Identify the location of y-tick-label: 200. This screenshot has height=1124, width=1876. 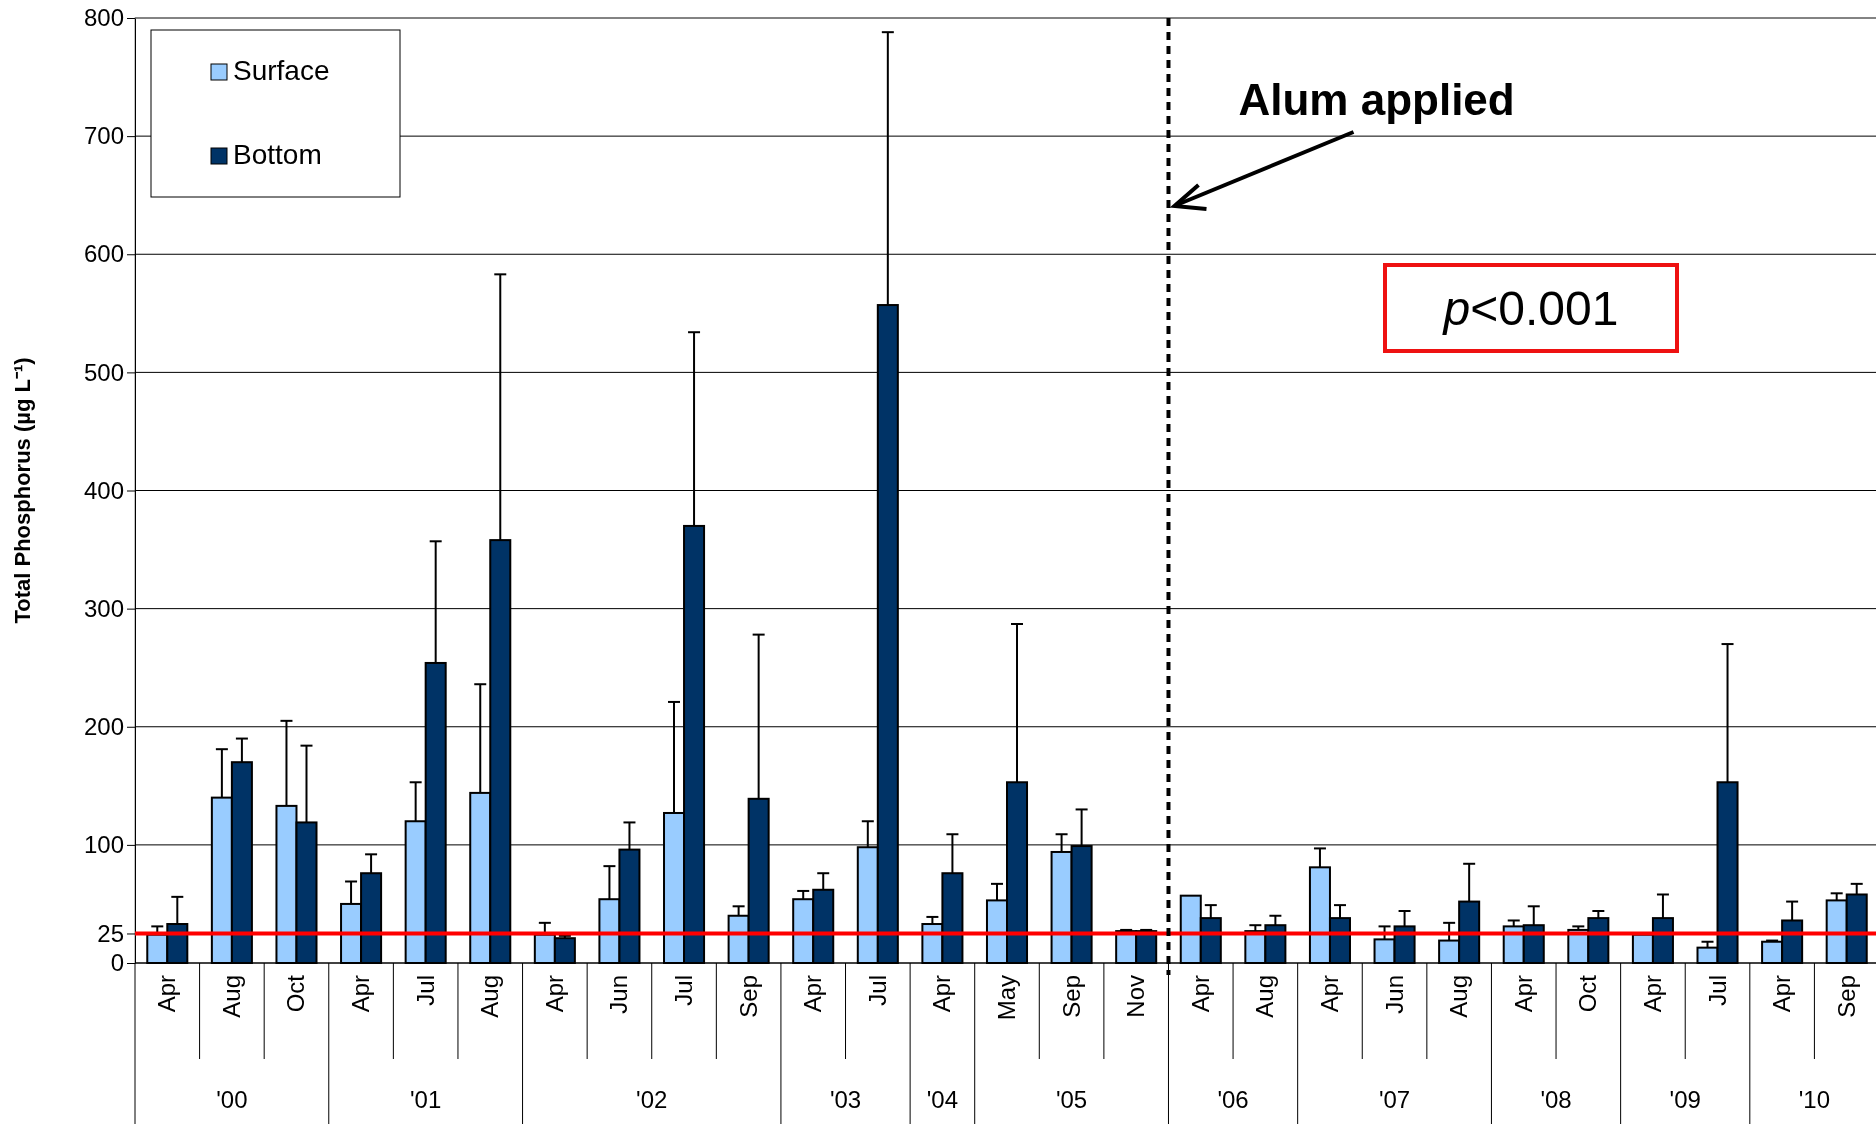
(103, 726).